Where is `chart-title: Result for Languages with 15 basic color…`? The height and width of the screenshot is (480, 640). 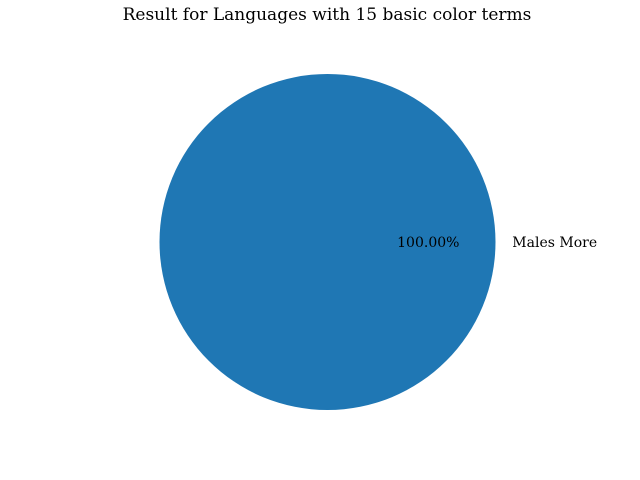 chart-title: Result for Languages with 15 basic color… is located at coordinates (327, 15).